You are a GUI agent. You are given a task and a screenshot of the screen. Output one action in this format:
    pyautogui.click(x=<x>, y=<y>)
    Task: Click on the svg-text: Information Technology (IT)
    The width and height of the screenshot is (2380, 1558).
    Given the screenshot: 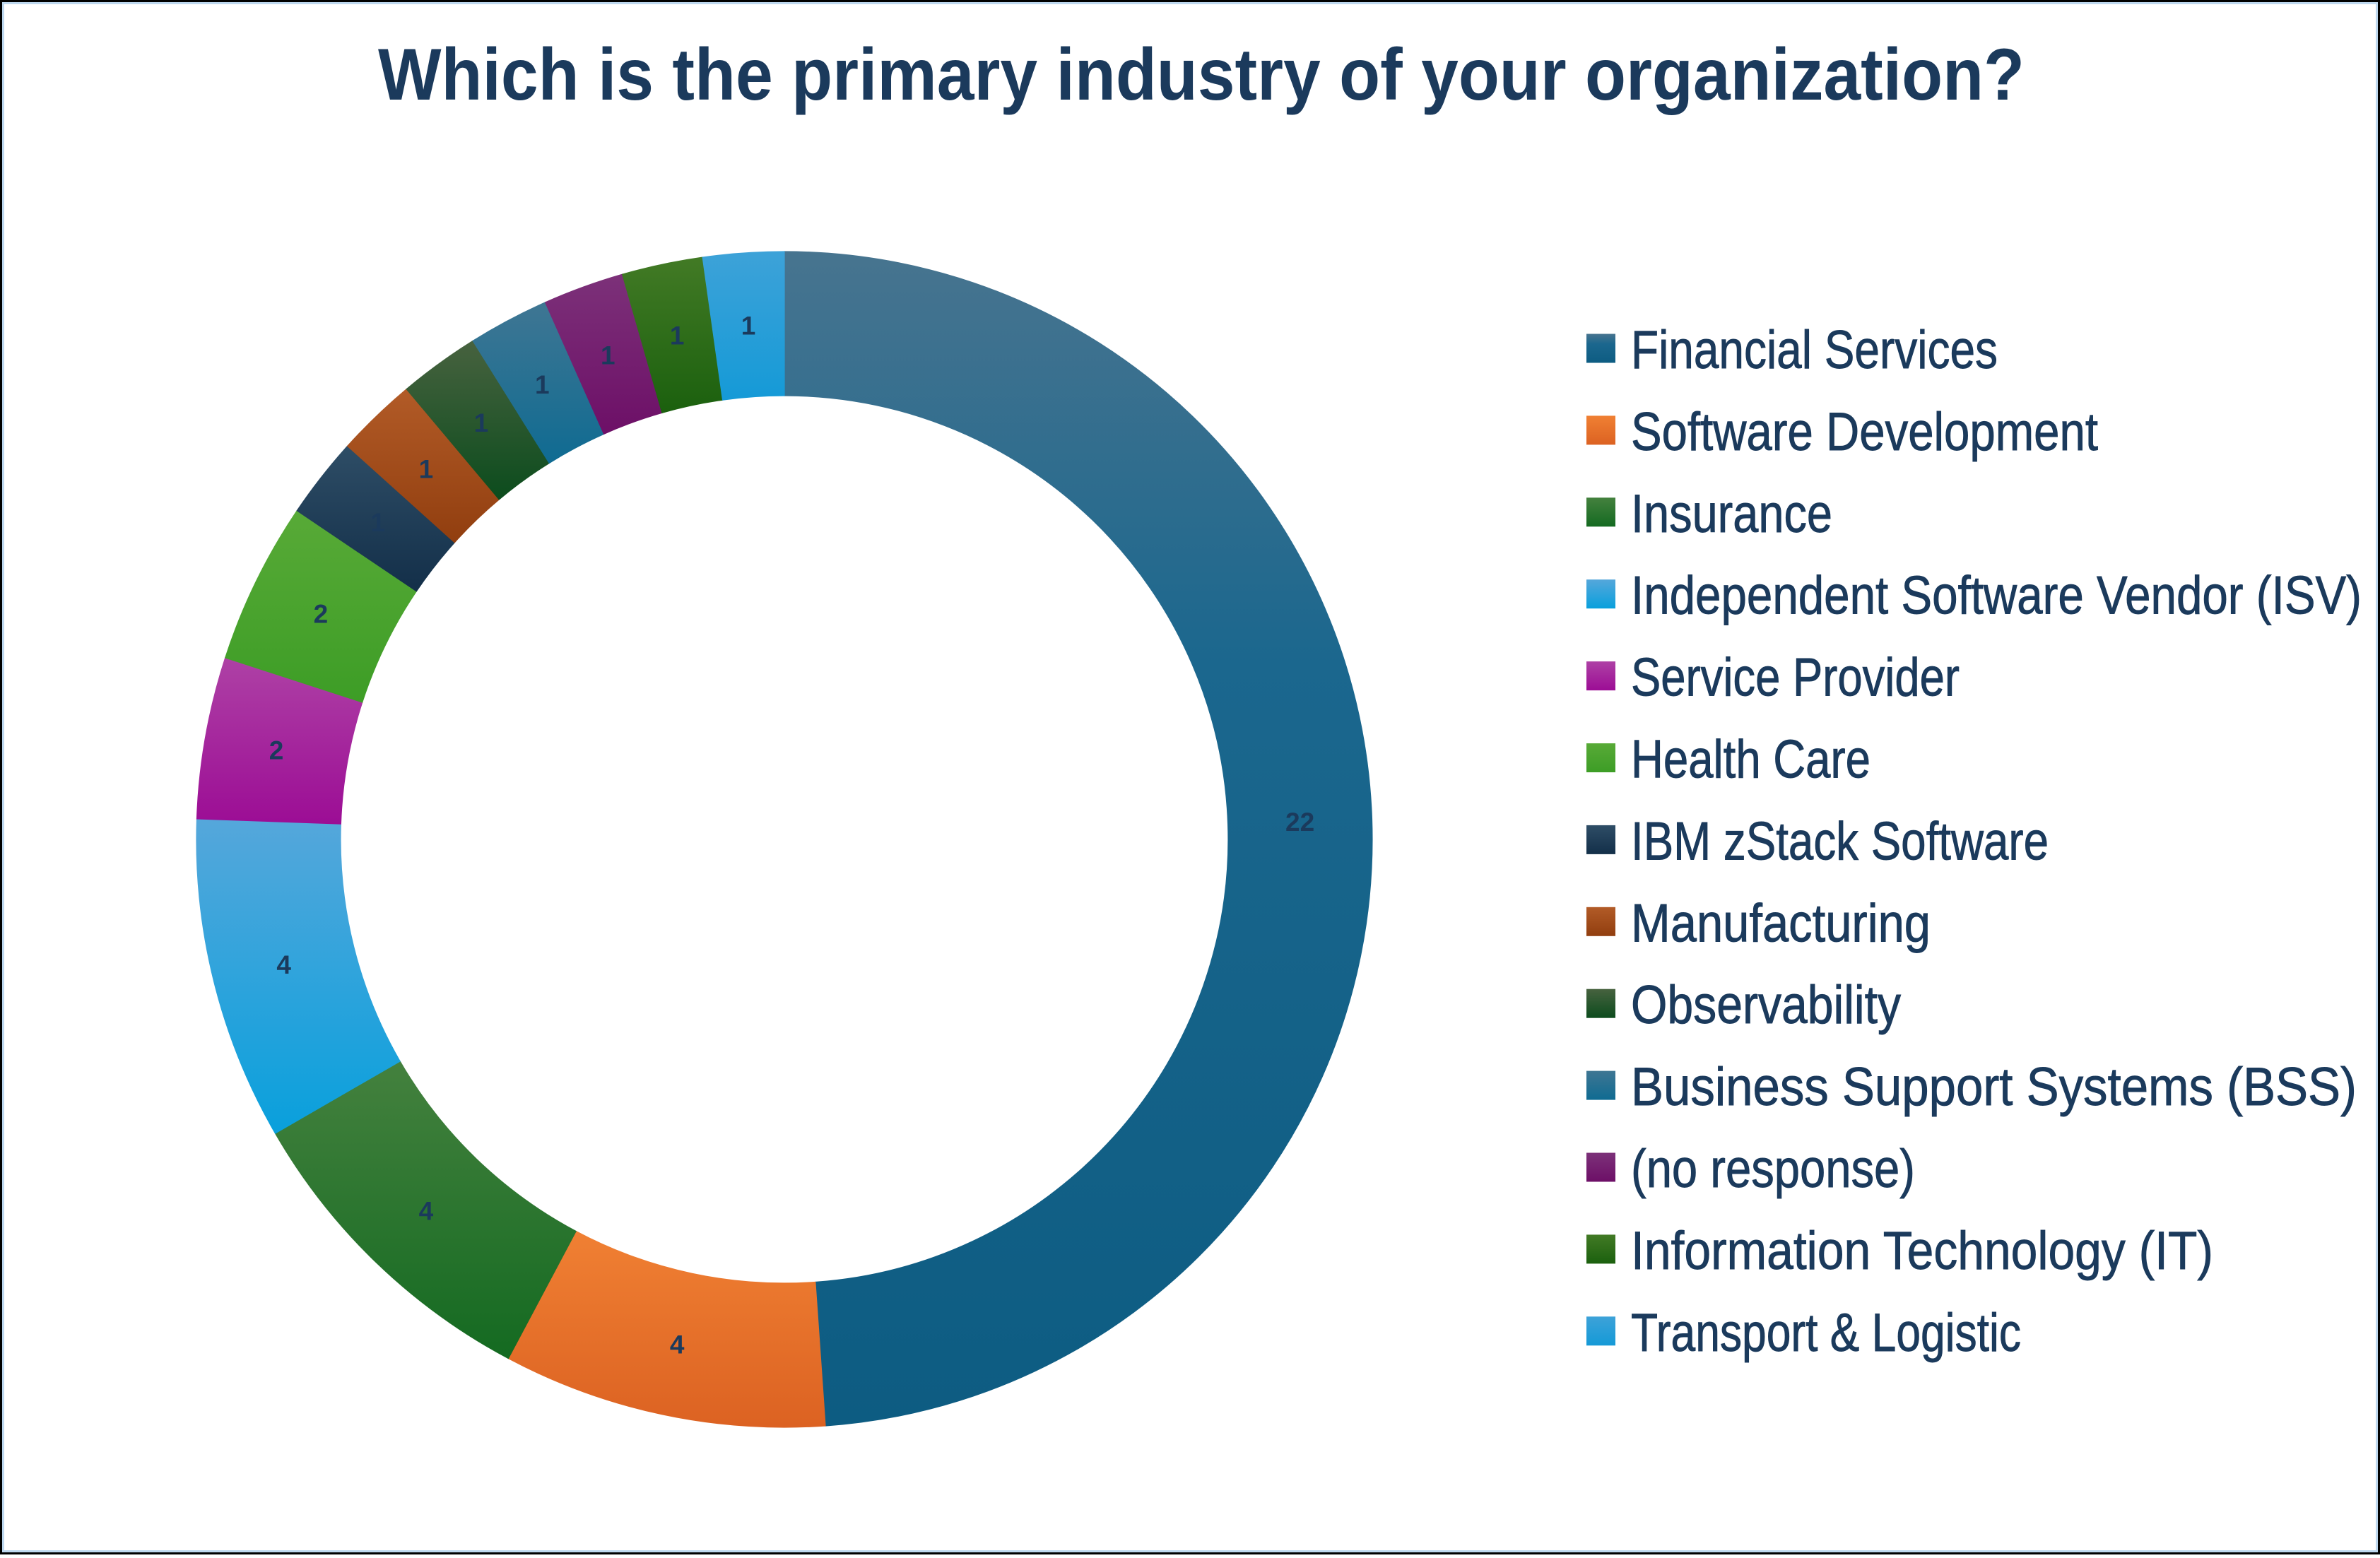 What is the action you would take?
    pyautogui.click(x=1922, y=1251)
    